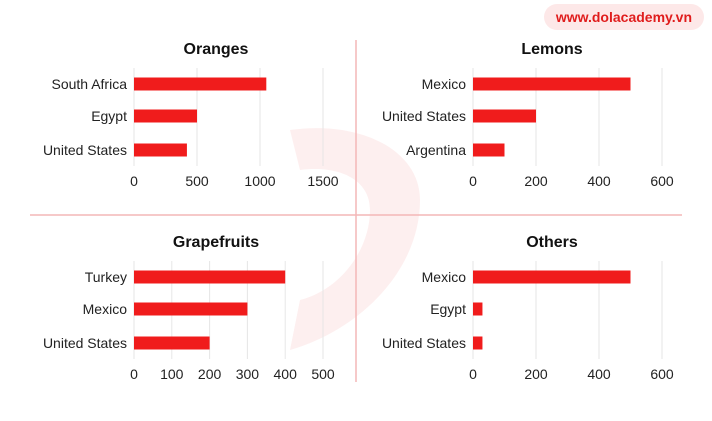 The image size is (712, 421). Describe the element at coordinates (322, 181) in the screenshot. I see `tick-label: 1500` at that location.